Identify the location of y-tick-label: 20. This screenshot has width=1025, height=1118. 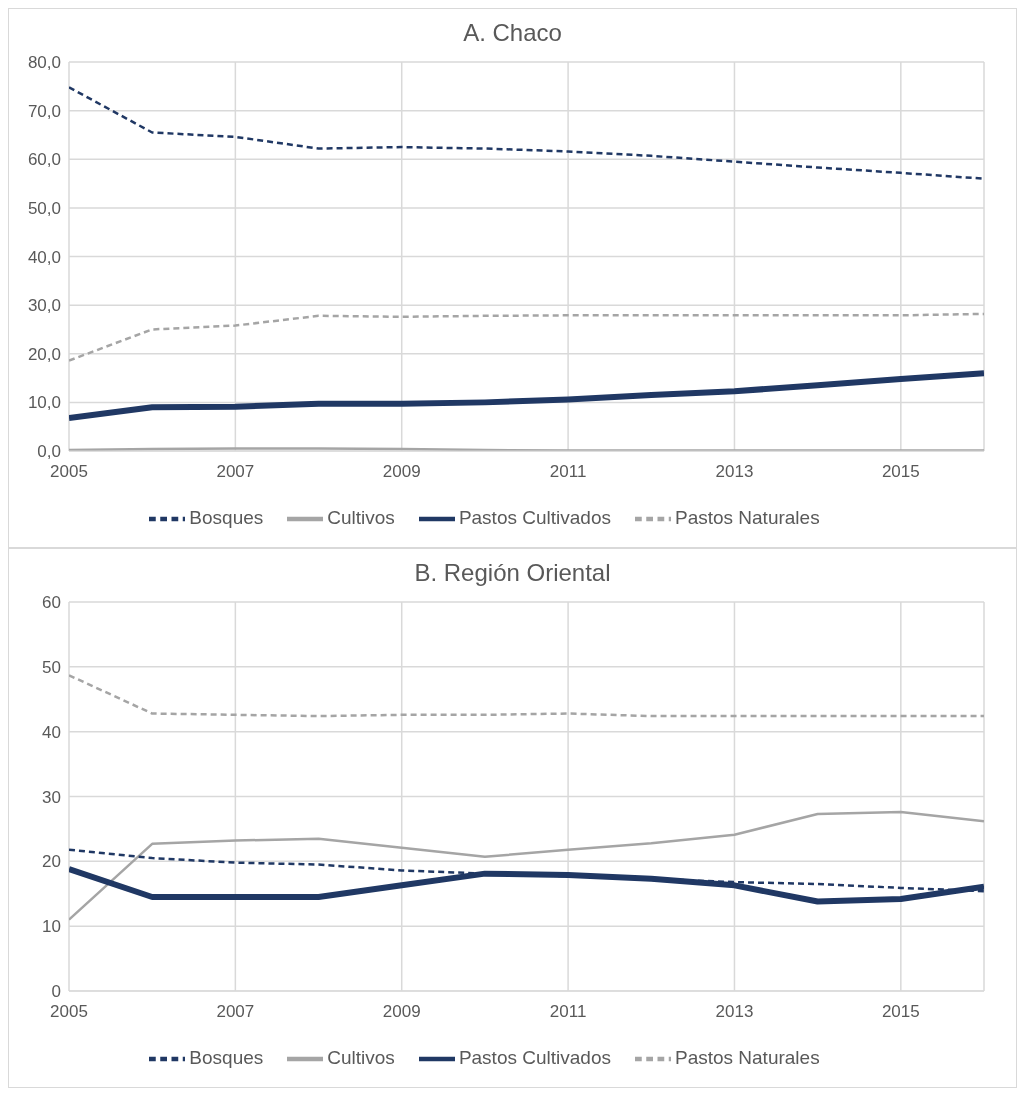
(51, 862).